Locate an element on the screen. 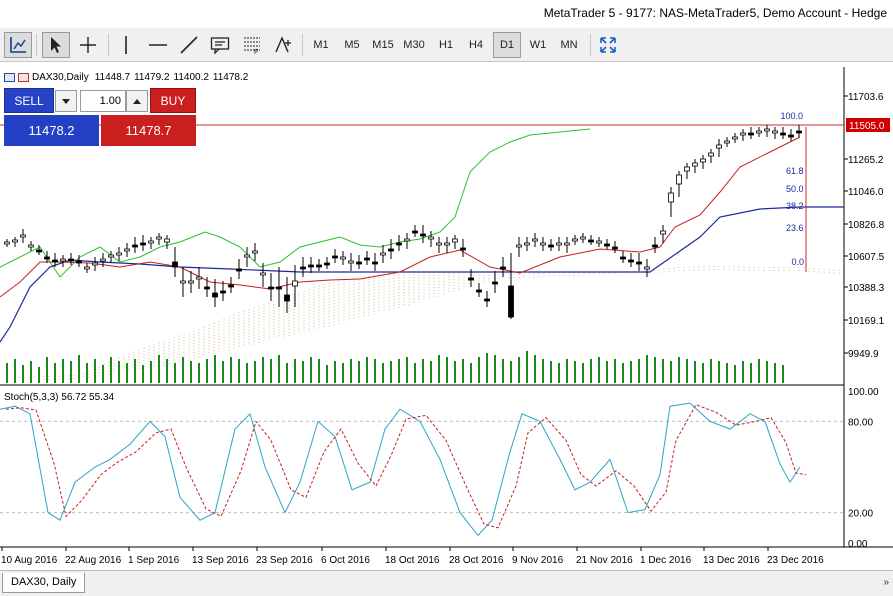 This screenshot has height=596, width=893. timeframe-m30-button: M30 is located at coordinates (414, 45).